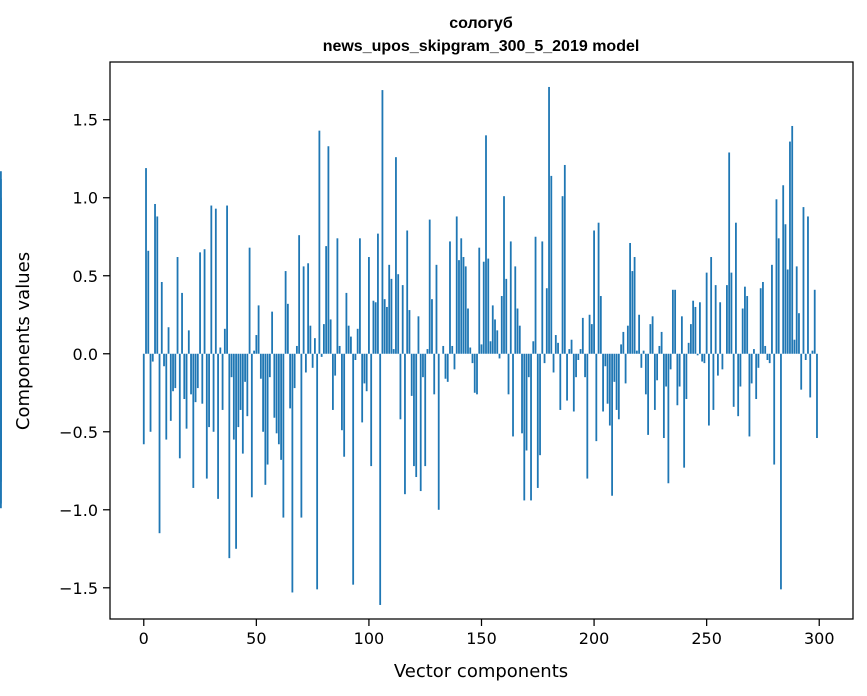 This screenshot has height=696, width=867. What do you see at coordinates (1, 290) in the screenshot?
I see `bar-component-undefined` at bounding box center [1, 290].